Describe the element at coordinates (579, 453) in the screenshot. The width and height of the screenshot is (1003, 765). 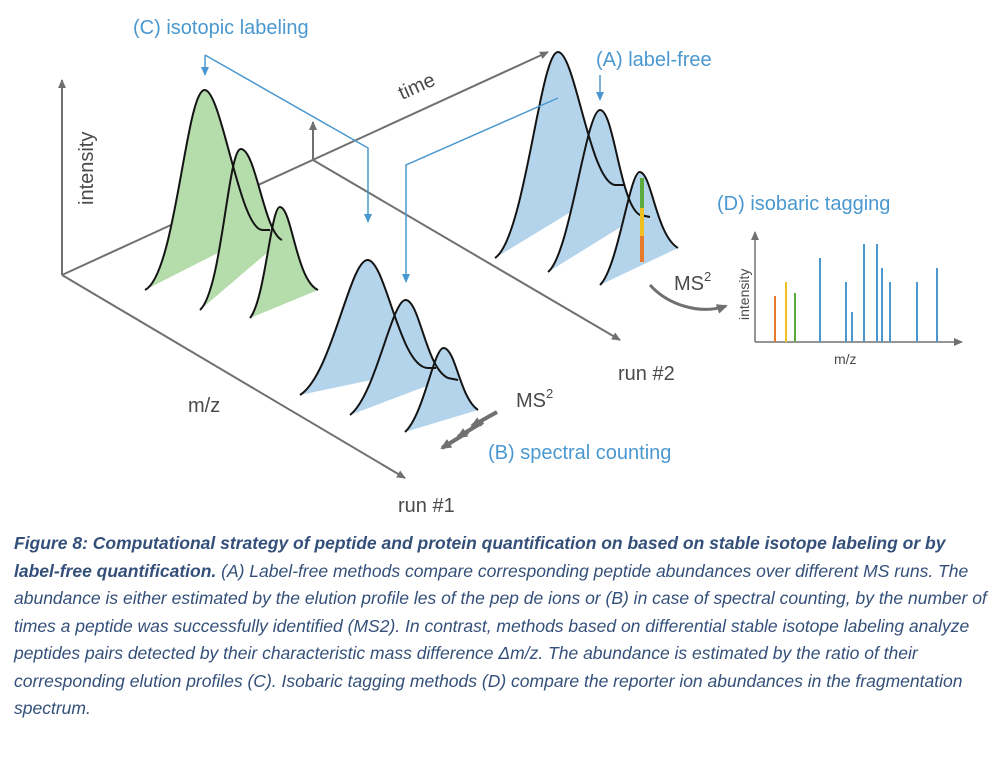
I see `spectral-counting-label: (B) spectral counting` at that location.